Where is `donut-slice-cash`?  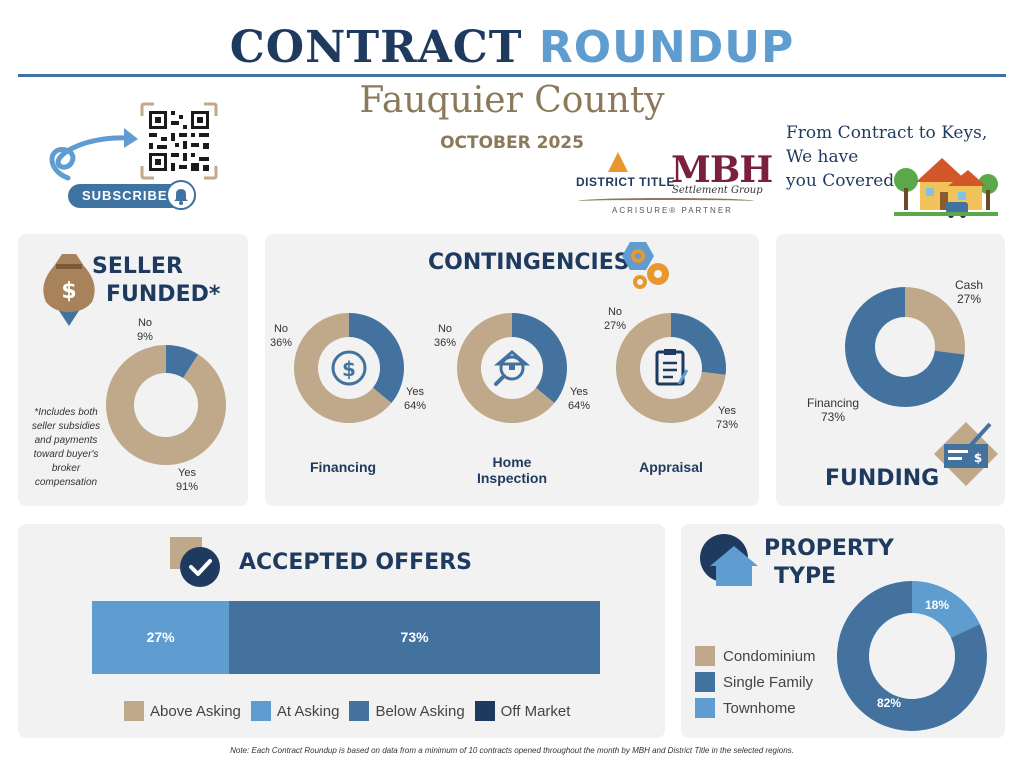
donut-slice-cash is located at coordinates (935, 321).